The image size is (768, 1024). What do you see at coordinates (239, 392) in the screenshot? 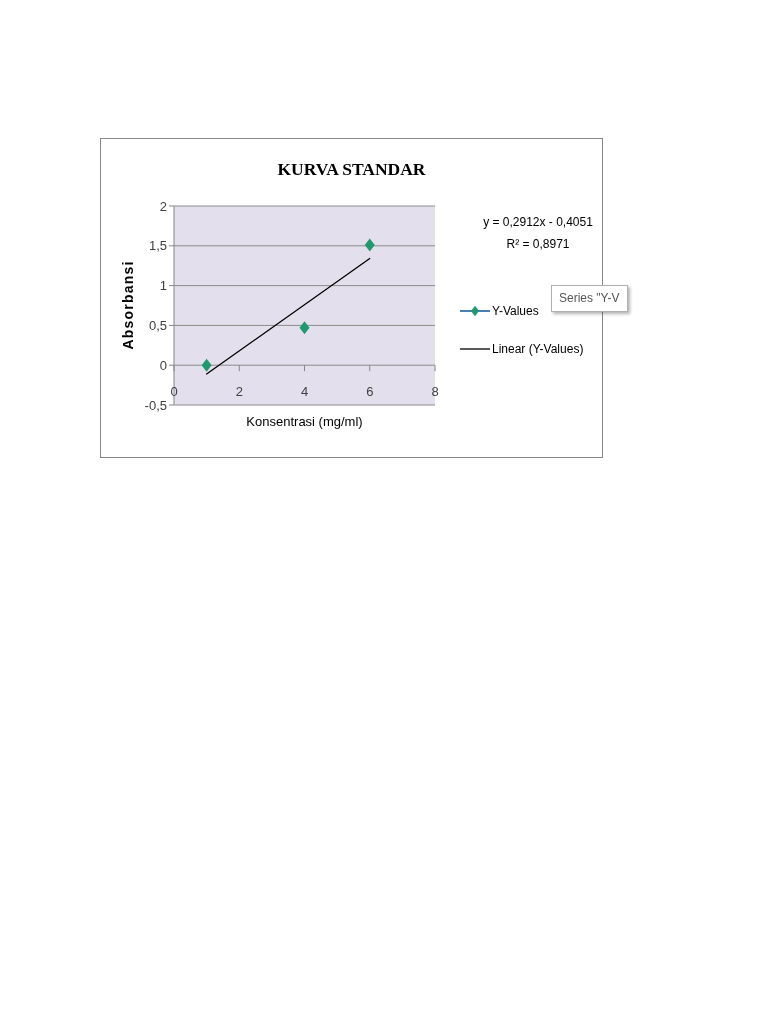
I see `x-tick-label: 2` at bounding box center [239, 392].